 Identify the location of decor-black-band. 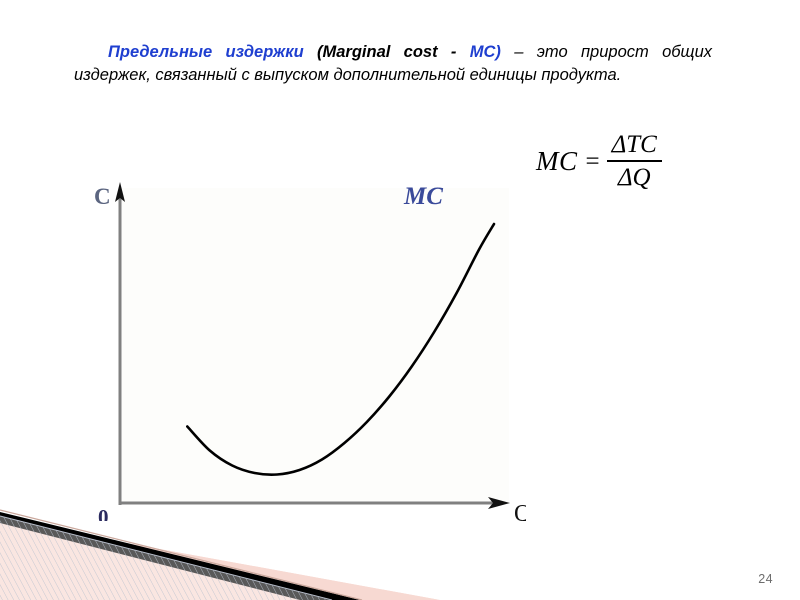
(180, 556).